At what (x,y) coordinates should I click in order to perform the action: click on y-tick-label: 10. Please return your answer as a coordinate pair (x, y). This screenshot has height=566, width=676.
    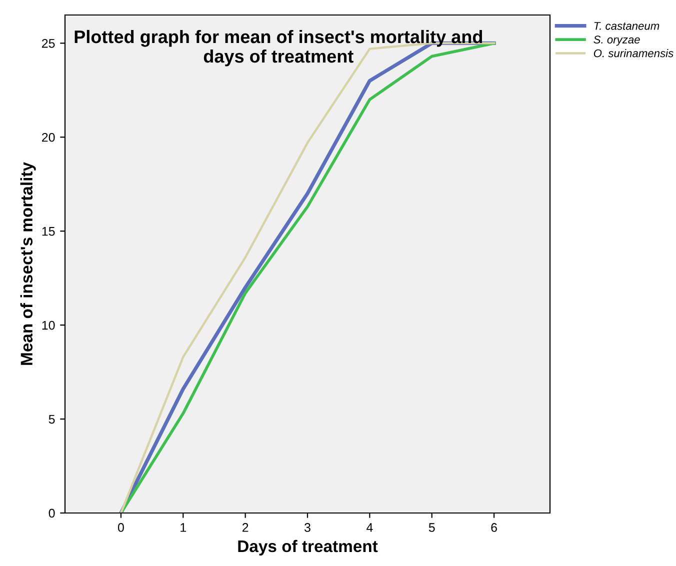
    Looking at the image, I should click on (48, 325).